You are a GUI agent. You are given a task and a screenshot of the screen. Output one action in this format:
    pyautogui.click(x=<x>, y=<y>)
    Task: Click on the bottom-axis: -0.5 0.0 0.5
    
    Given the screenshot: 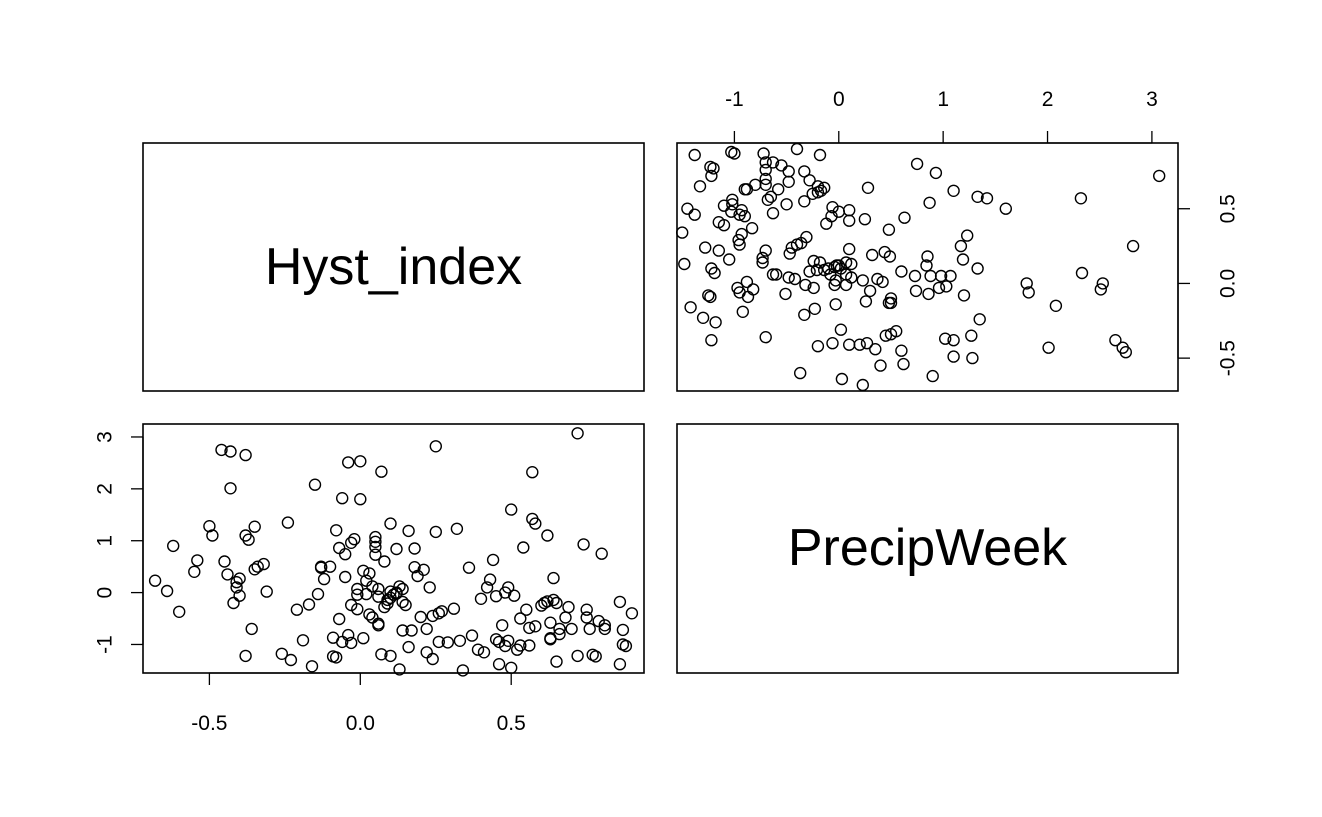 What is the action you would take?
    pyautogui.click(x=358, y=703)
    